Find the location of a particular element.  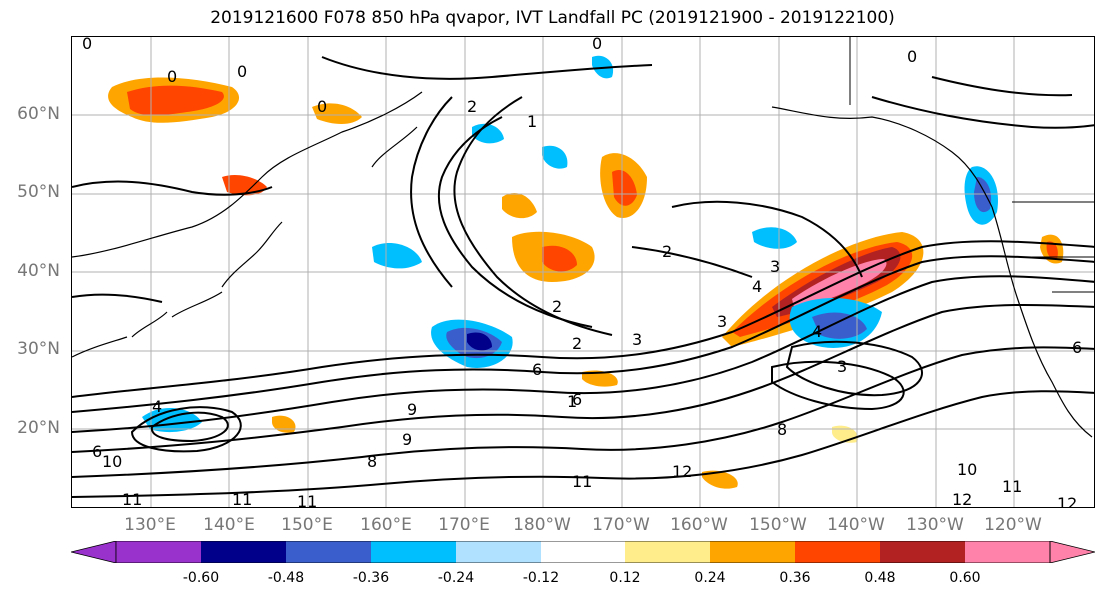

lon-label-160w: 160°W is located at coordinates (699, 525).